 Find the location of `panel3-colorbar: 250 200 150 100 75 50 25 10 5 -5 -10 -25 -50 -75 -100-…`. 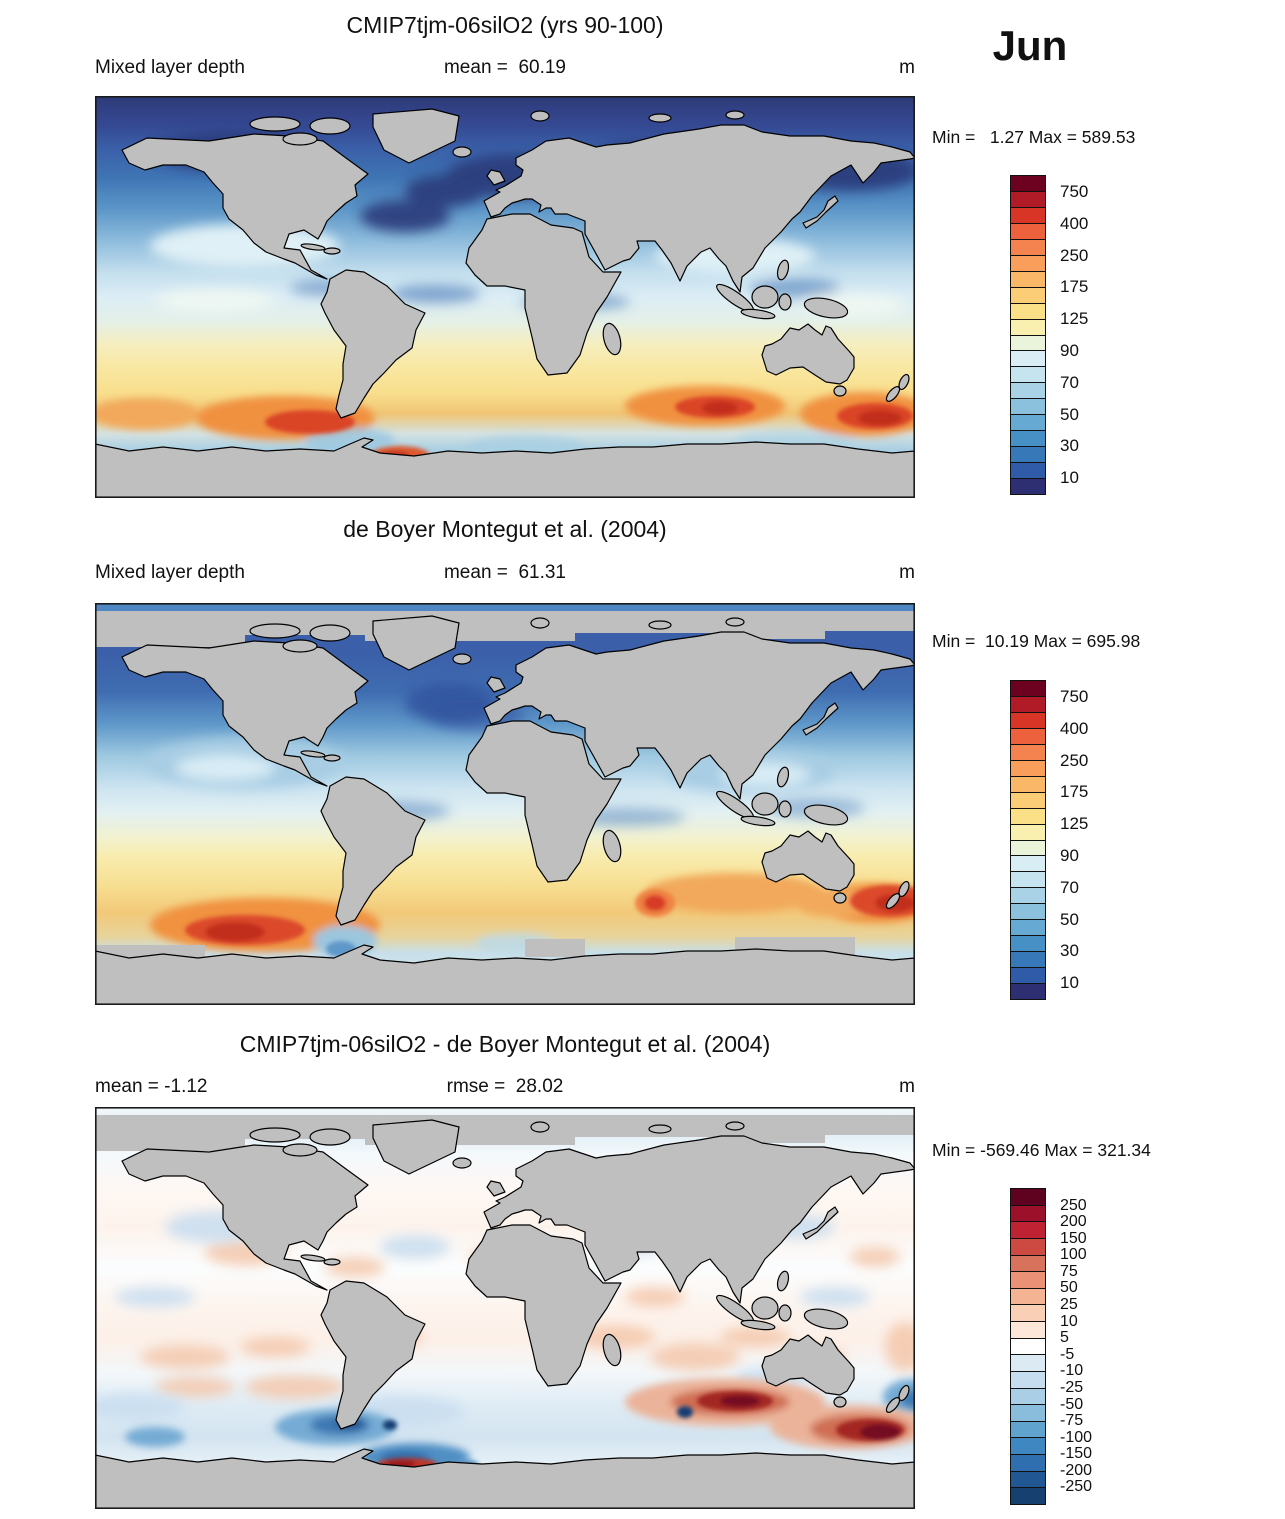

panel3-colorbar: 250 200 150 100 75 50 25 10 5 -5 -10 -25 -50 -75 -100-… is located at coordinates (1051, 1346).